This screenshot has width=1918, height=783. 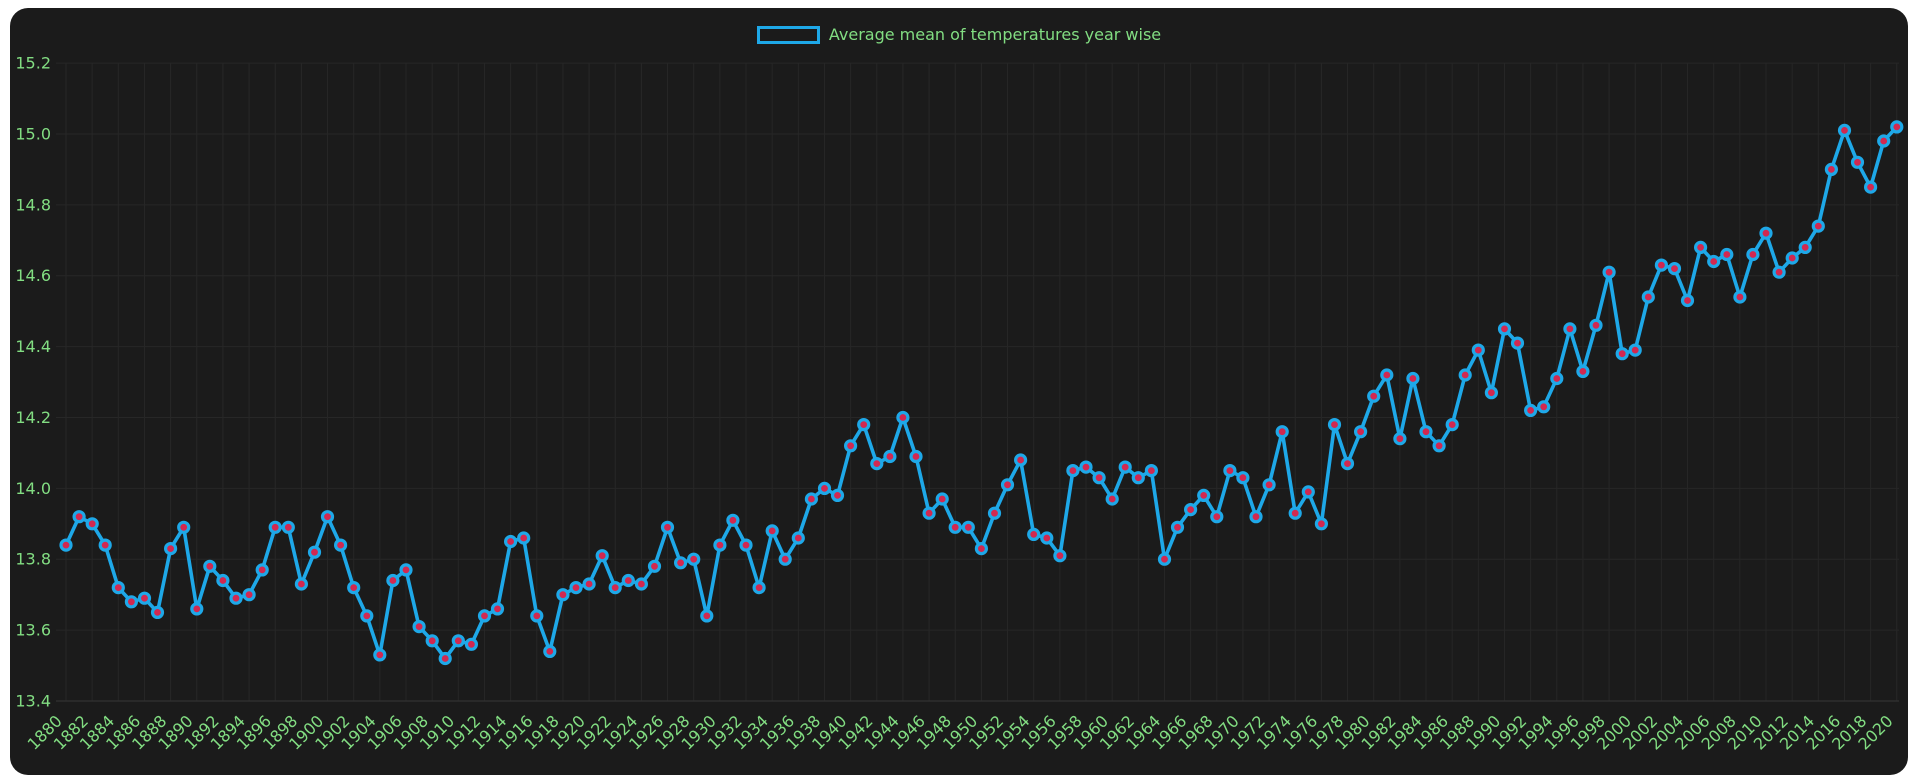 What do you see at coordinates (33, 559) in the screenshot?
I see `y-axis-tick-label: 13.8` at bounding box center [33, 559].